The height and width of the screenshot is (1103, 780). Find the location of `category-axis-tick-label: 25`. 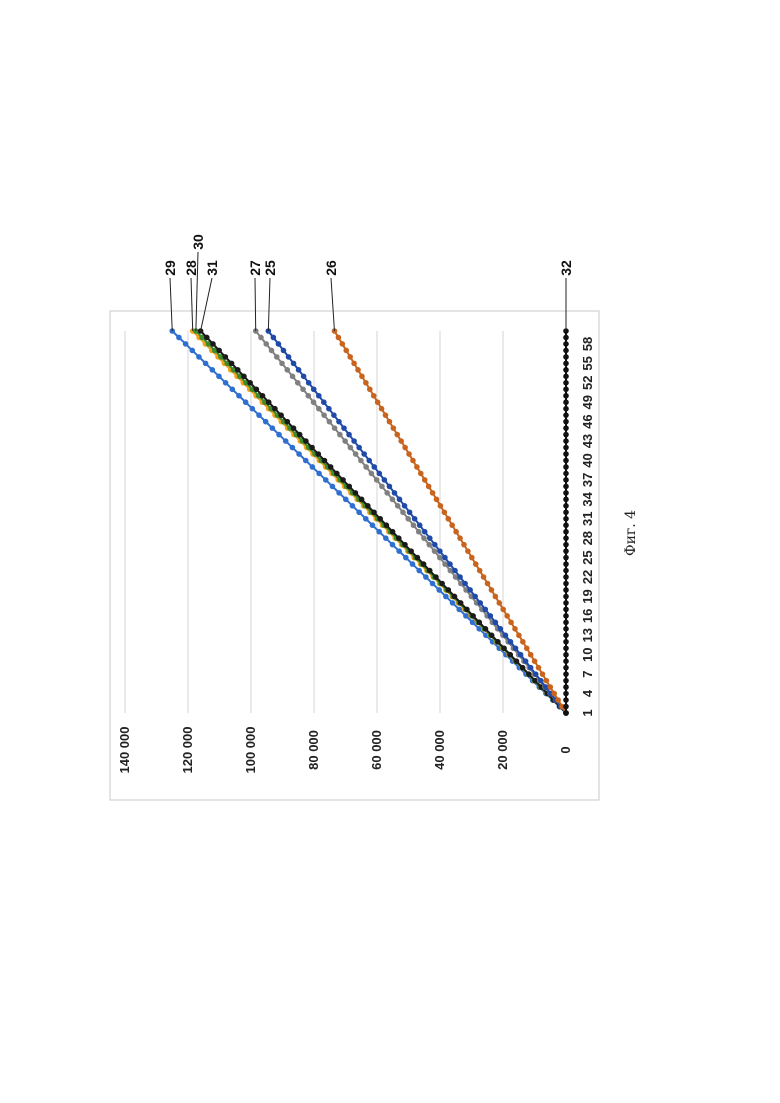

category-axis-tick-label: 25 is located at coordinates (587, 557).